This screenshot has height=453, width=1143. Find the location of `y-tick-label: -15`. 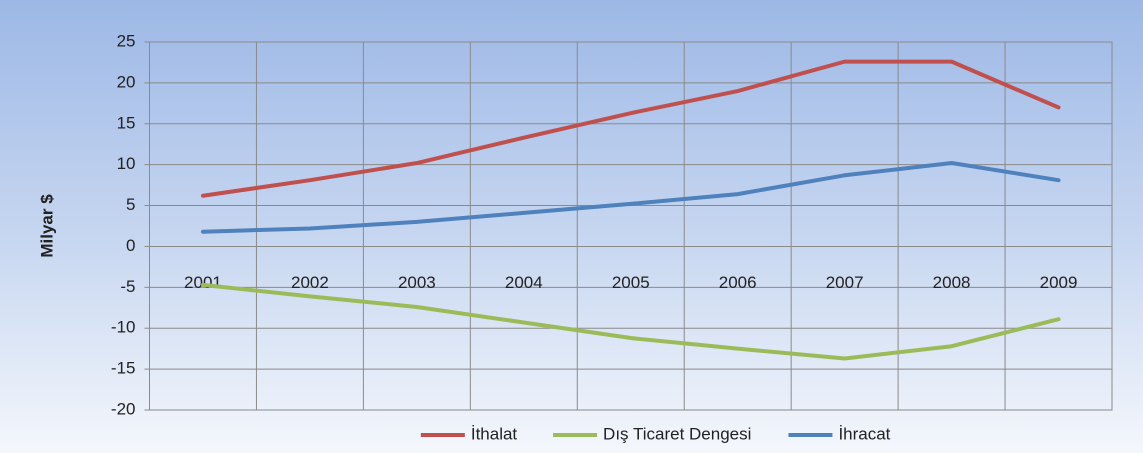

y-tick-label: -15 is located at coordinates (123, 368).